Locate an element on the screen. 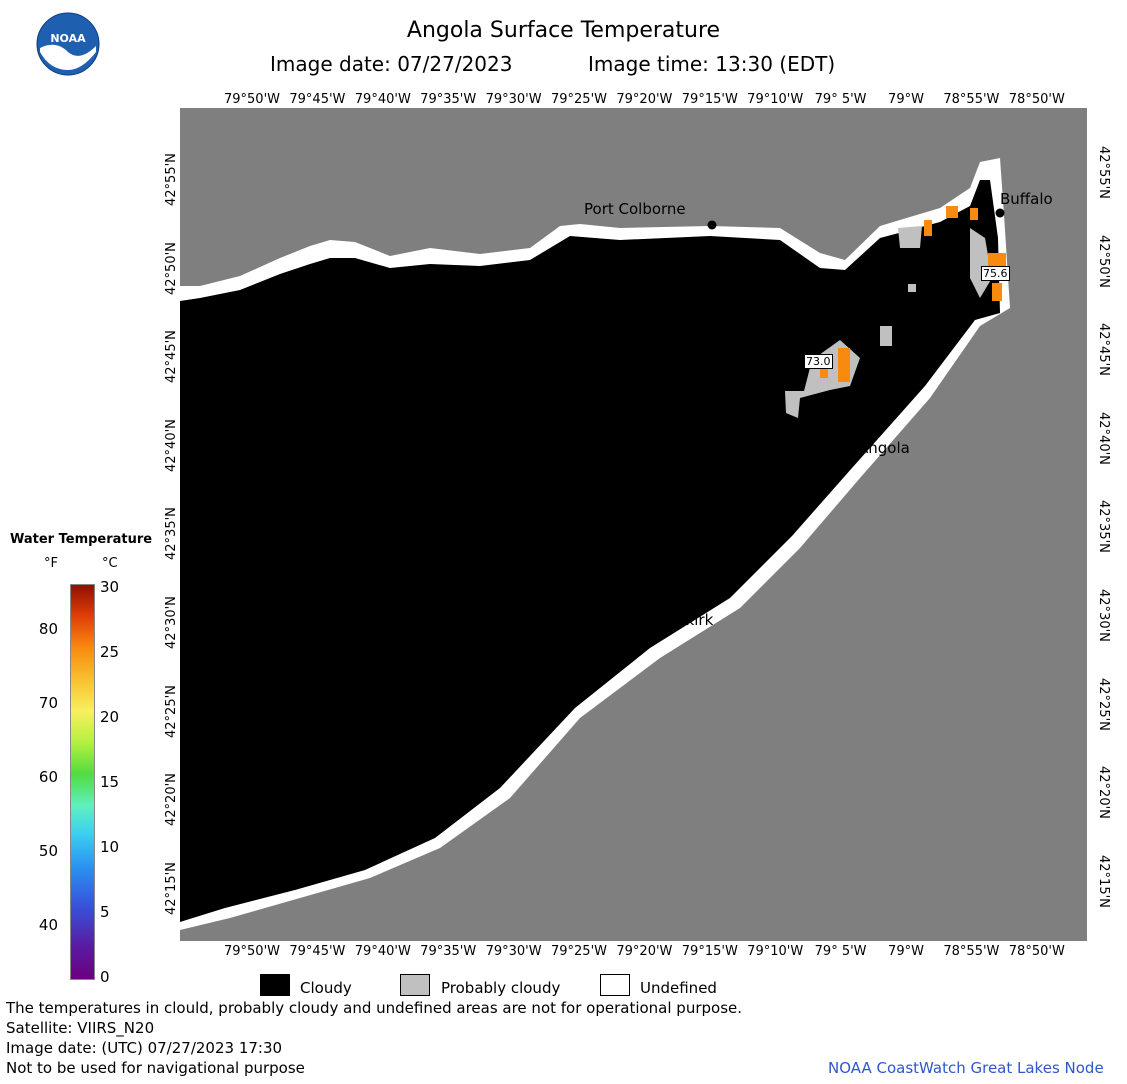 The width and height of the screenshot is (1127, 1084). colorbar-celsius-tick: 0 is located at coordinates (105, 977).